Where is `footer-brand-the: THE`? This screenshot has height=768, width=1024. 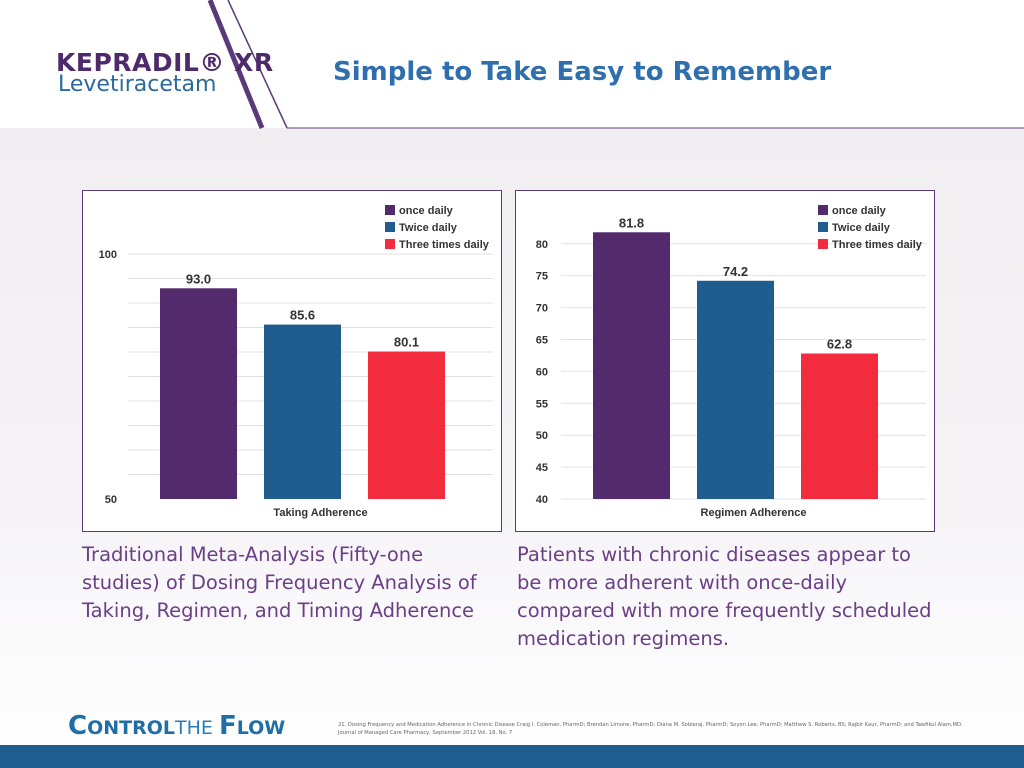 footer-brand-the: THE is located at coordinates (197, 728).